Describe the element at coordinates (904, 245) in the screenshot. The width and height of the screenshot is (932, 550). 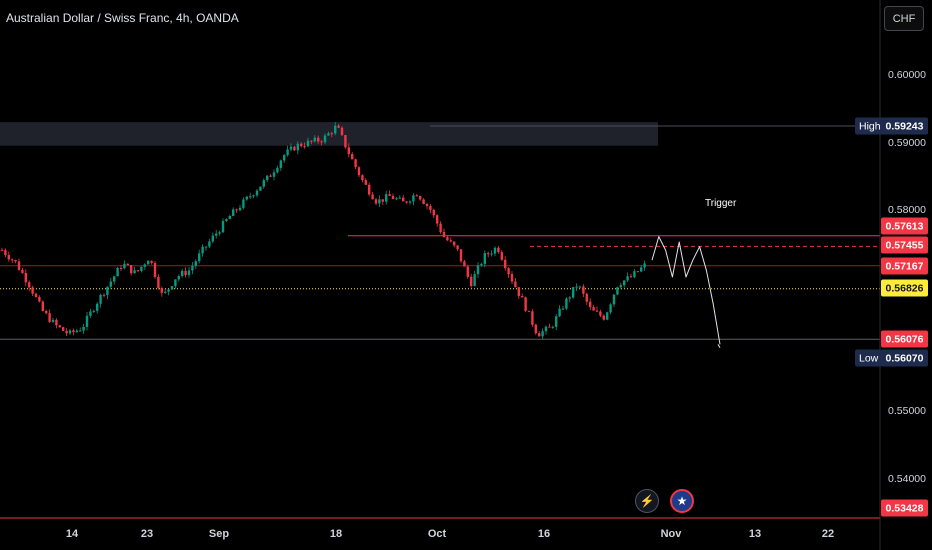
I see `price-tag-dashed: 0.57455` at that location.